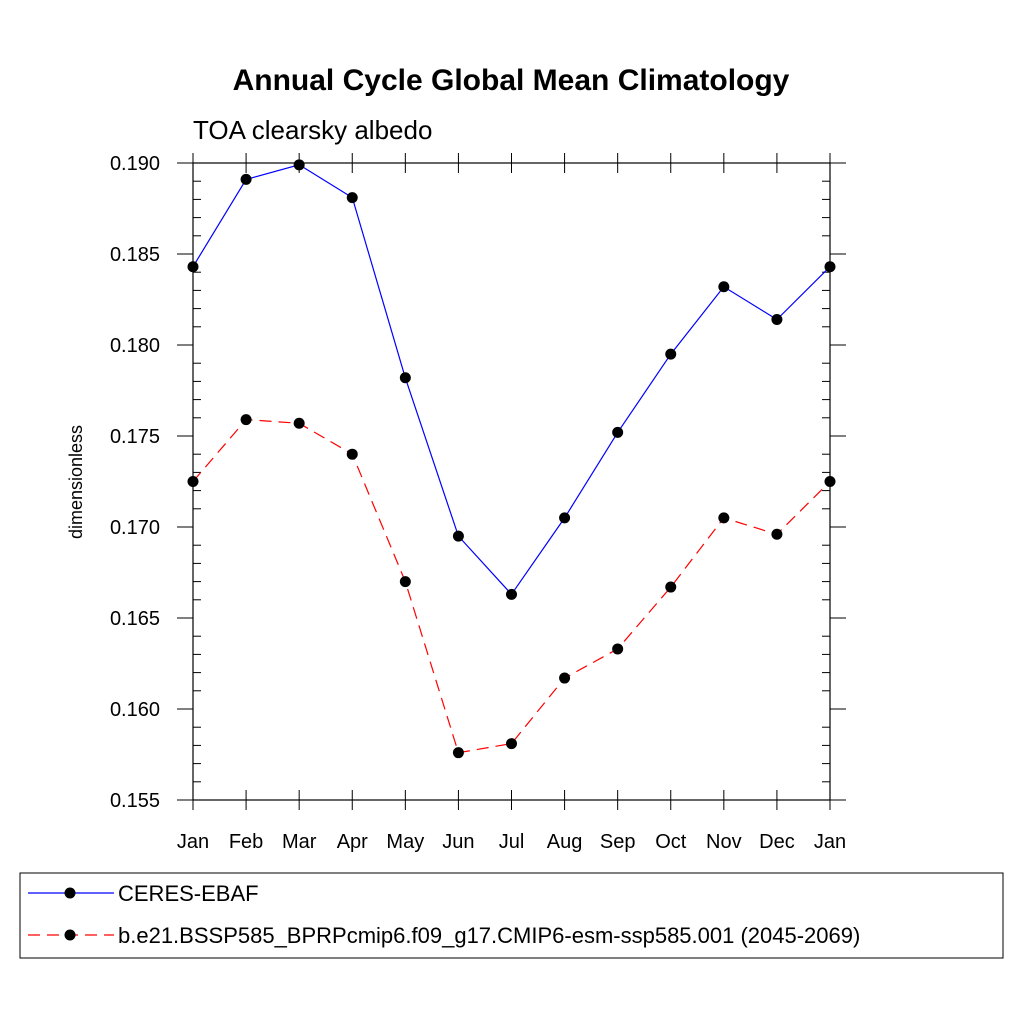 This screenshot has width=1024, height=1024. I want to click on x-tick-label: Feb, so click(246, 842).